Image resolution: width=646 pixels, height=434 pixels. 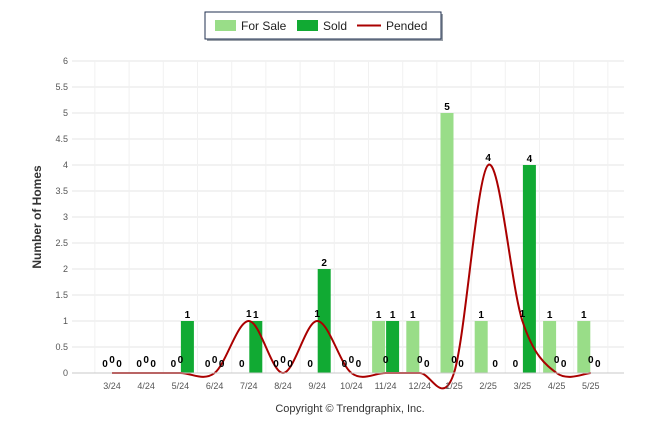 What do you see at coordinates (249, 386) in the screenshot?
I see `x-tick-label: 7/24` at bounding box center [249, 386].